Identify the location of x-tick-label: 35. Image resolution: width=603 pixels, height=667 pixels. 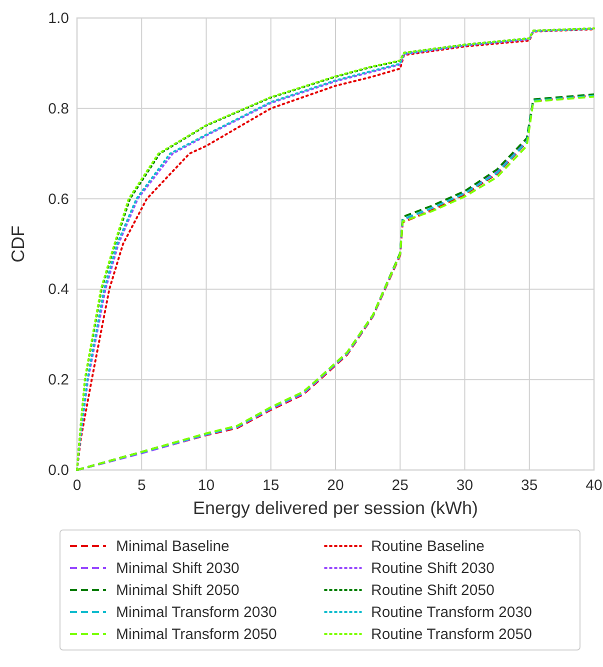
(529, 485).